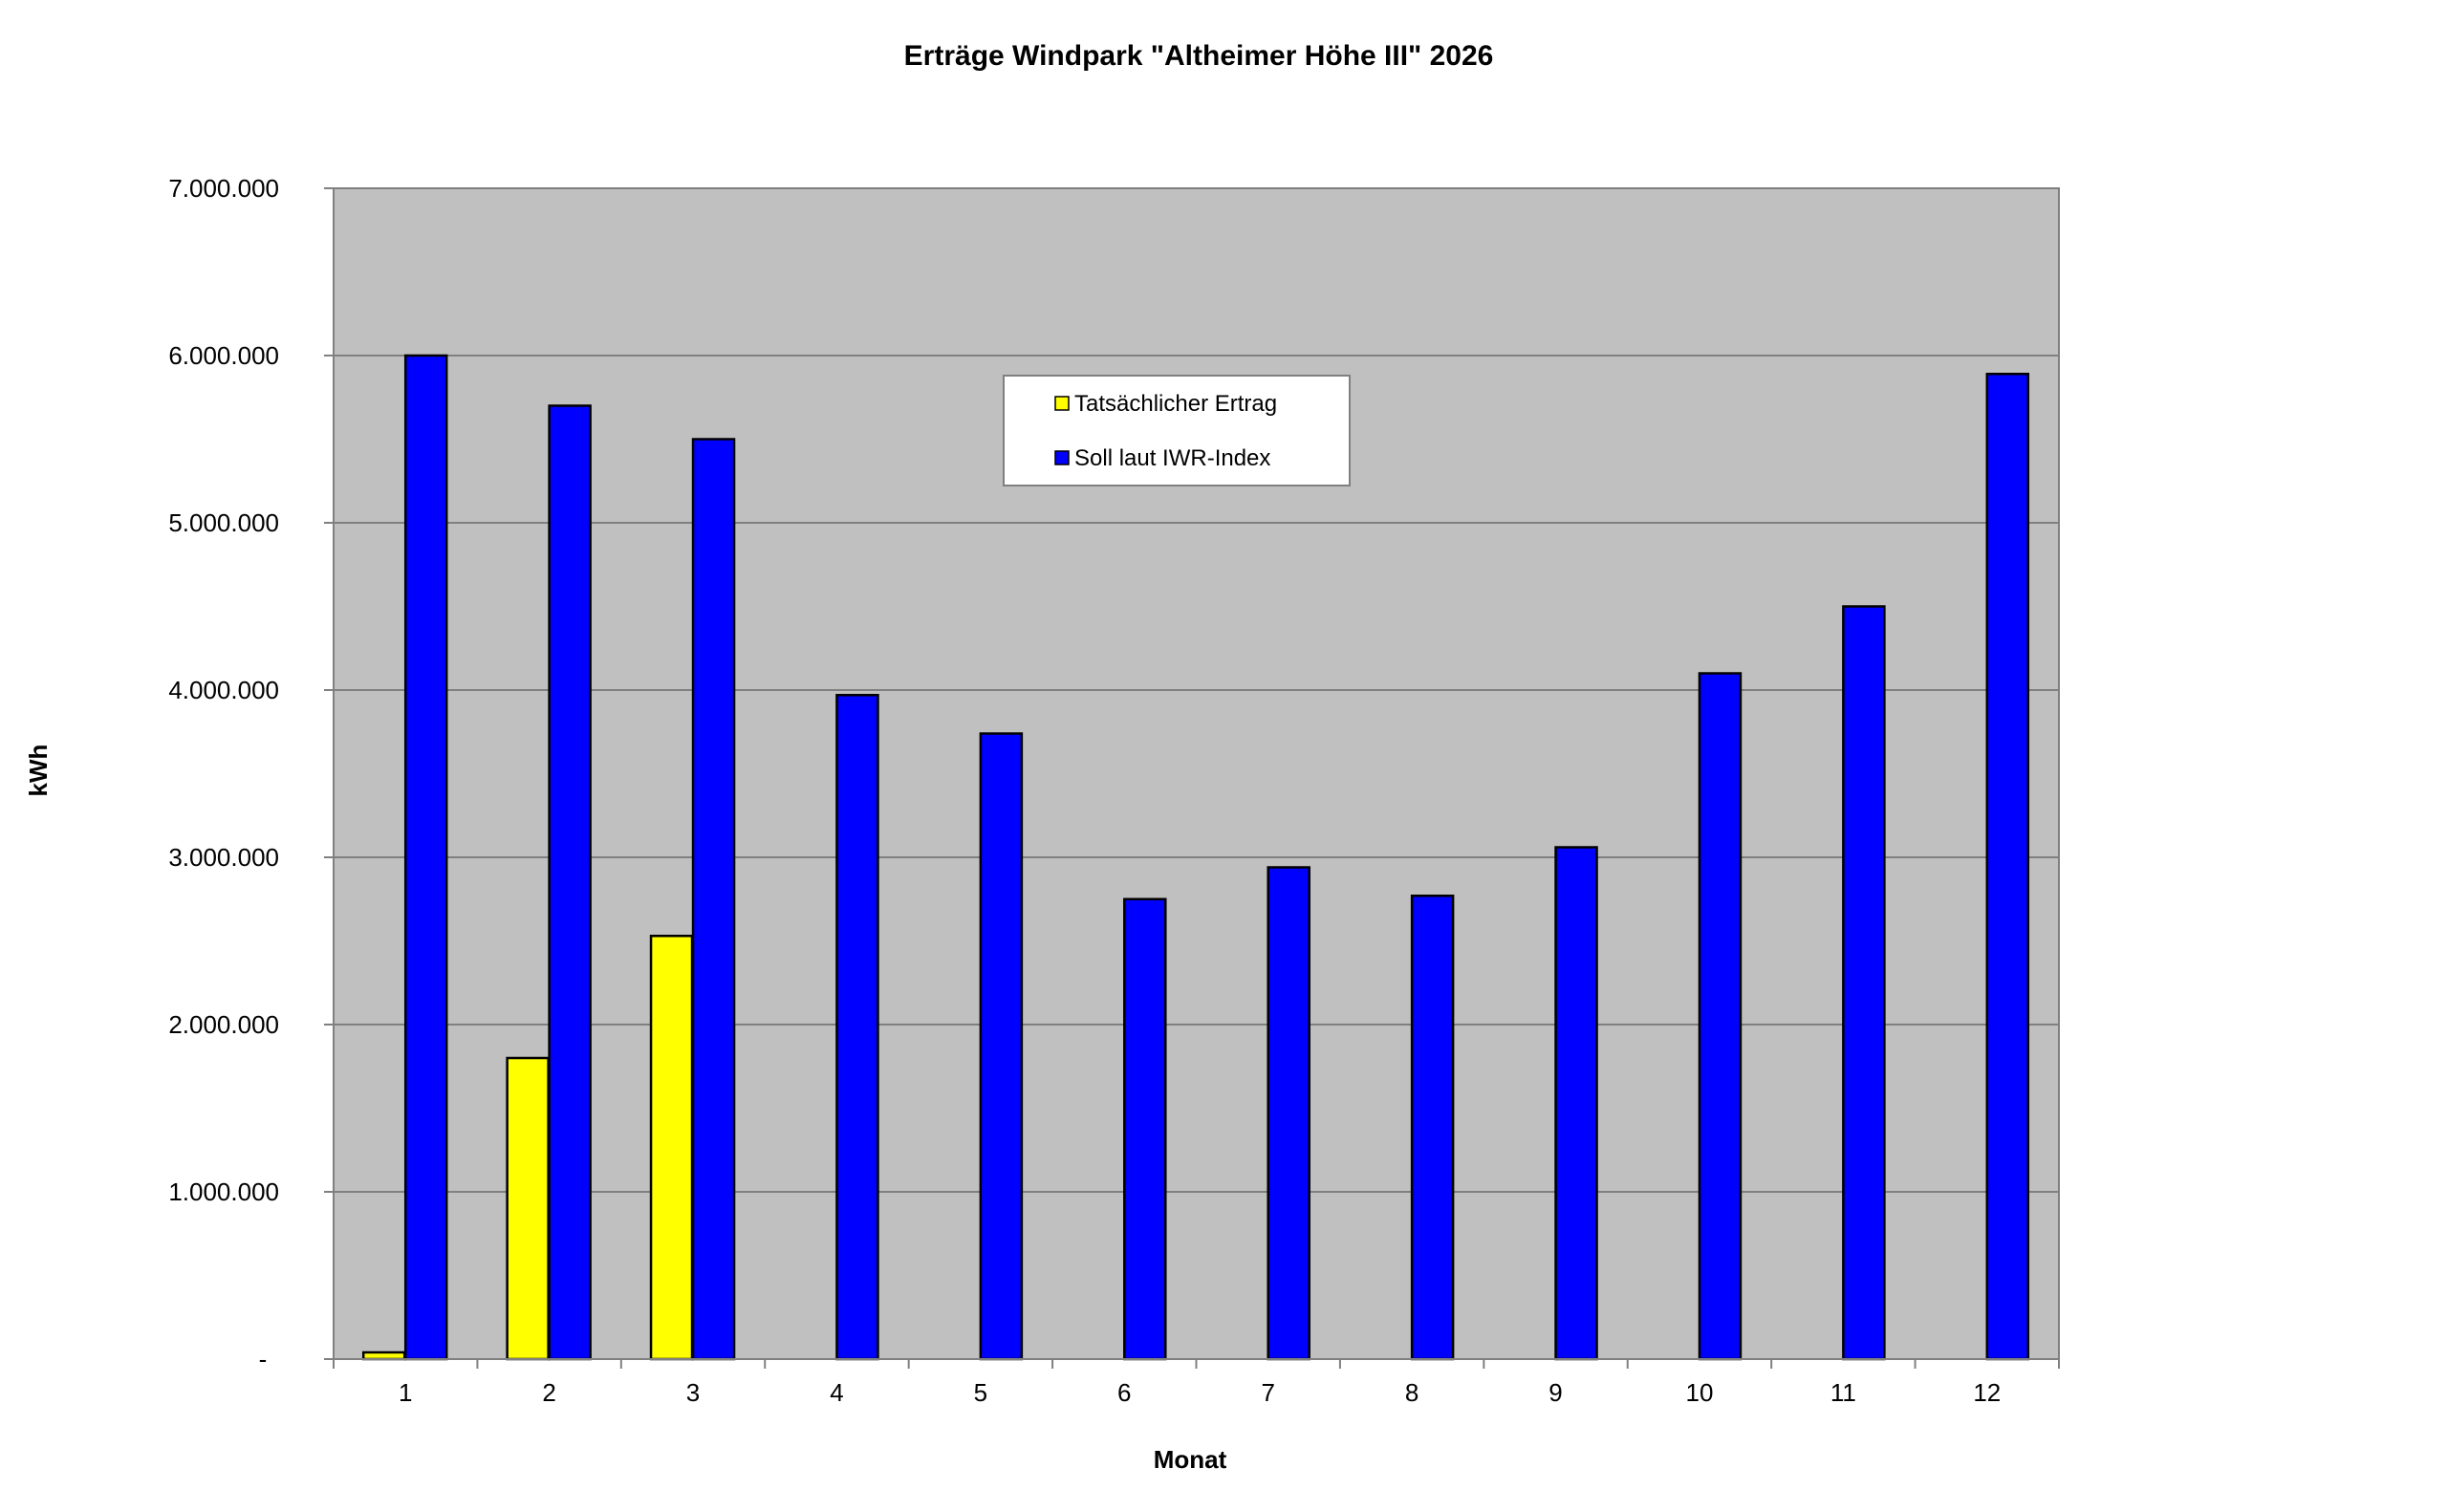 Image resolution: width=2447 pixels, height=1512 pixels. I want to click on legend-label-target: Soll laut IWR-Index, so click(1172, 458).